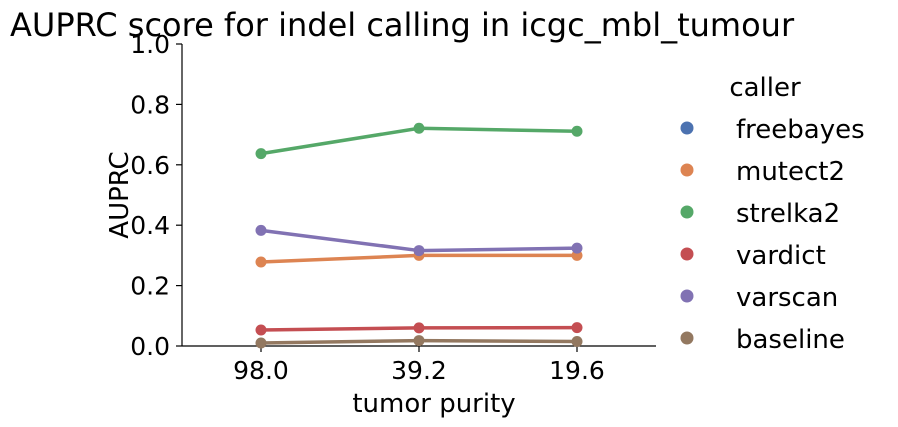 The height and width of the screenshot is (427, 898). What do you see at coordinates (800, 130) in the screenshot?
I see `legend-label-freebayes: freebayes` at bounding box center [800, 130].